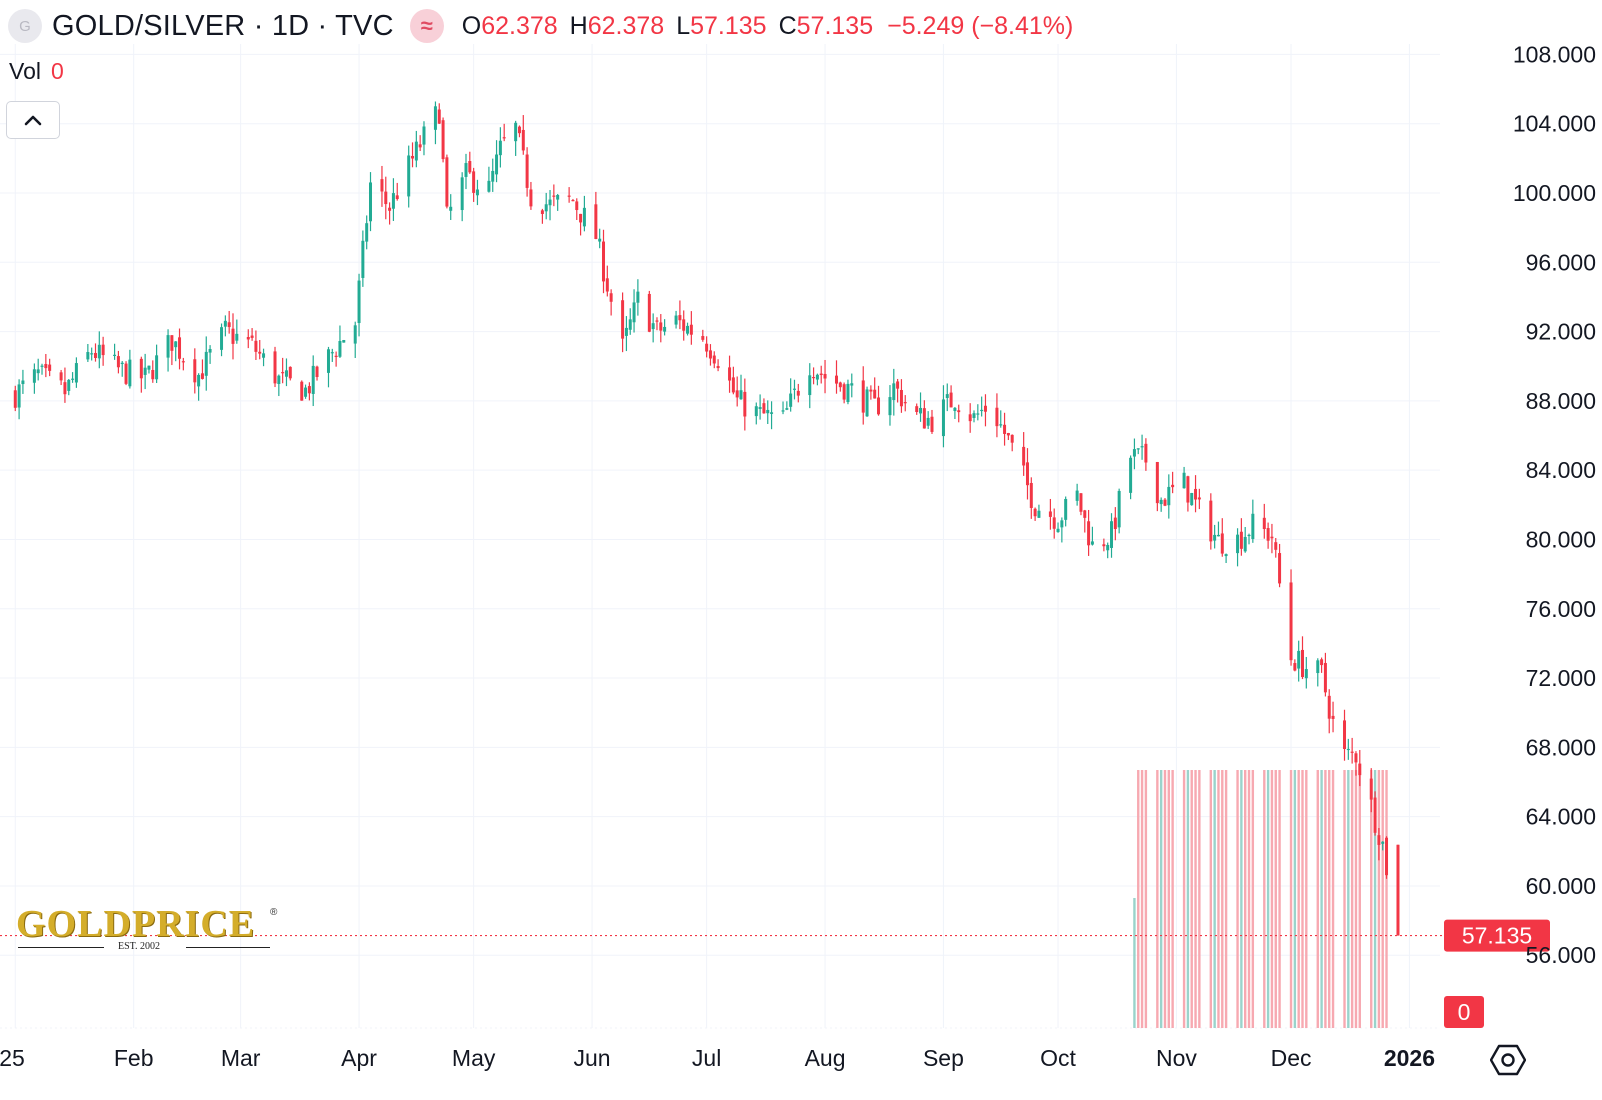 This screenshot has height=1100, width=1602. What do you see at coordinates (25, 26) in the screenshot?
I see `symbol-logo: G` at bounding box center [25, 26].